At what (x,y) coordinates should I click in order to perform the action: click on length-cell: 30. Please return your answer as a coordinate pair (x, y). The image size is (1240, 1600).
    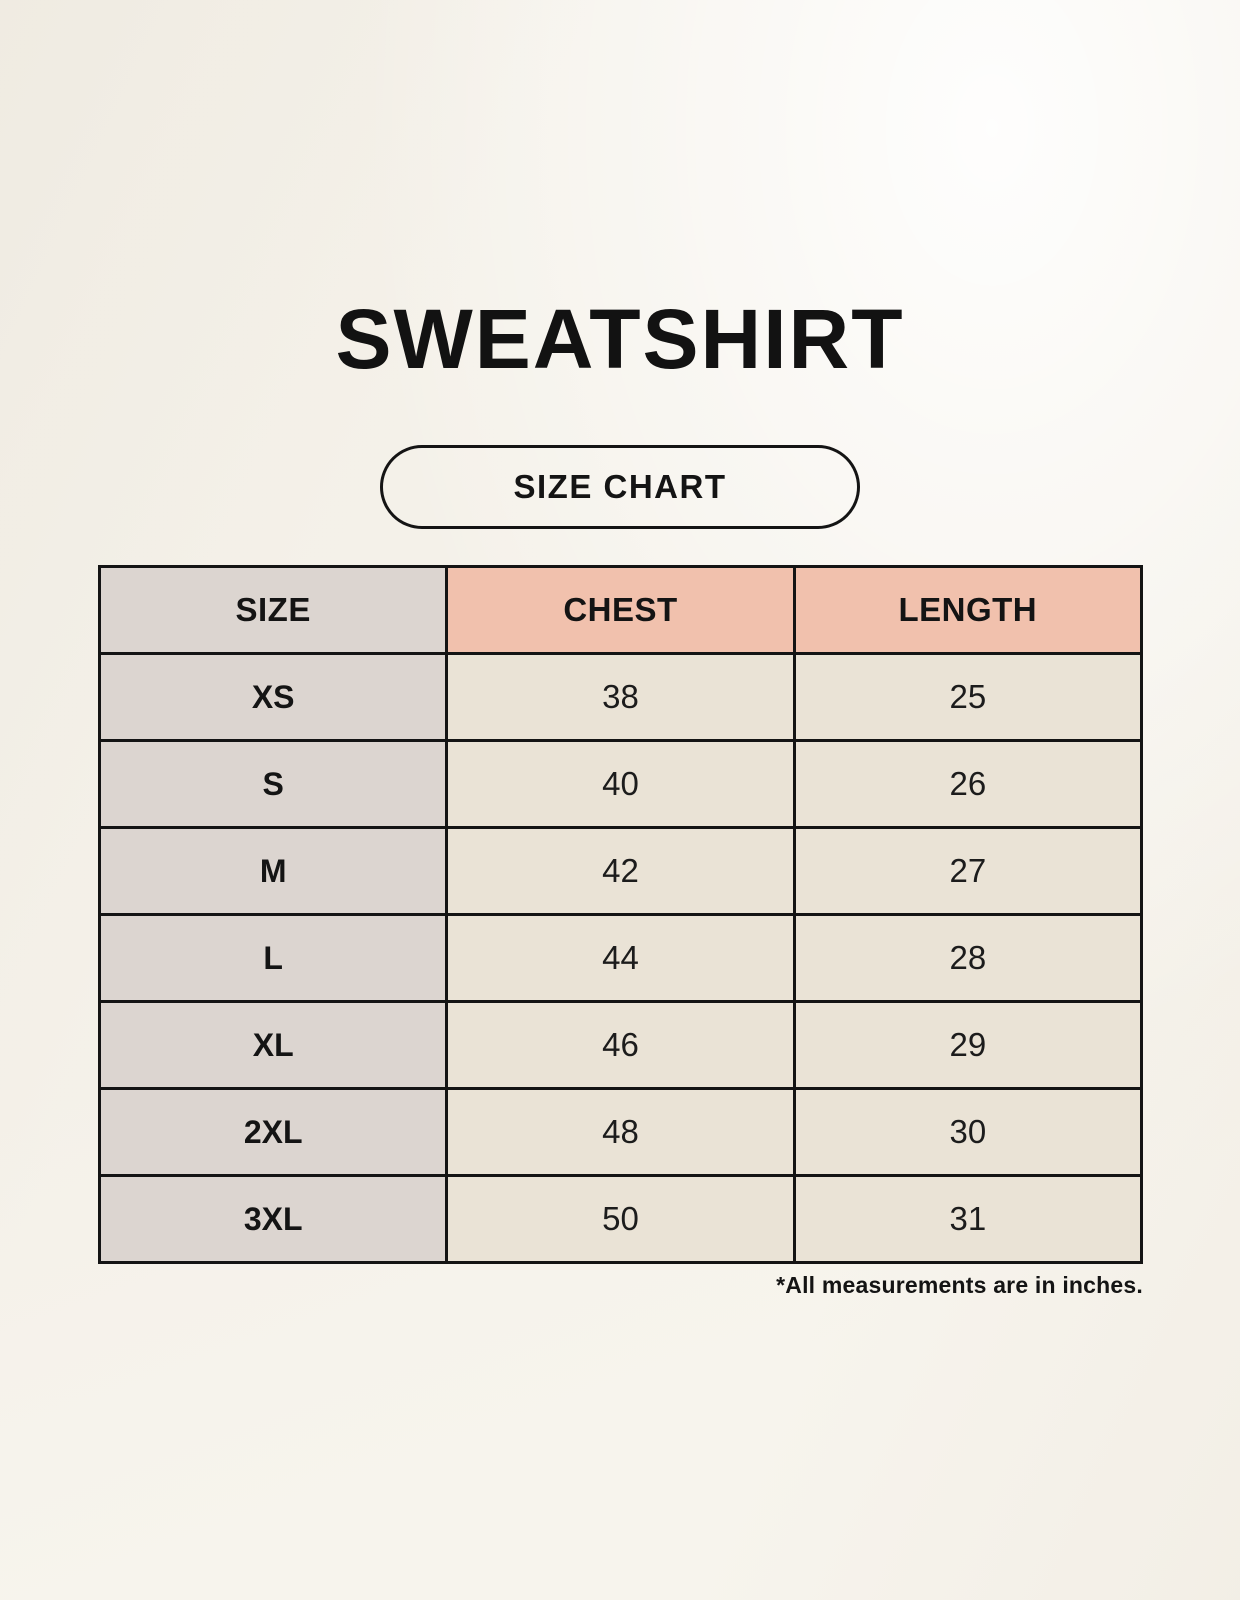
    Looking at the image, I should click on (968, 1132).